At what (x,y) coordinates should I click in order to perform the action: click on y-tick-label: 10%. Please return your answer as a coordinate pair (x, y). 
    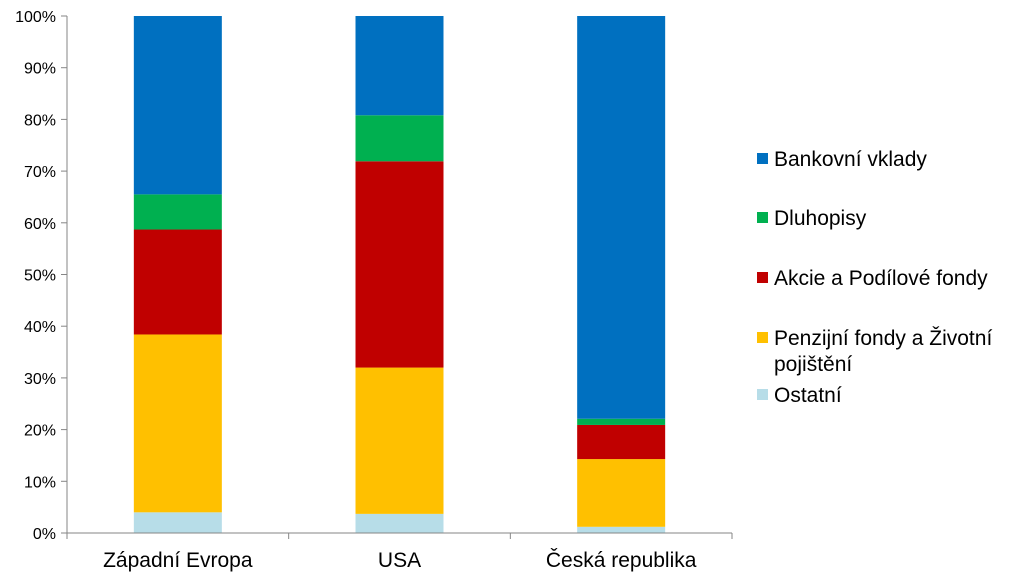
    Looking at the image, I should click on (40, 482).